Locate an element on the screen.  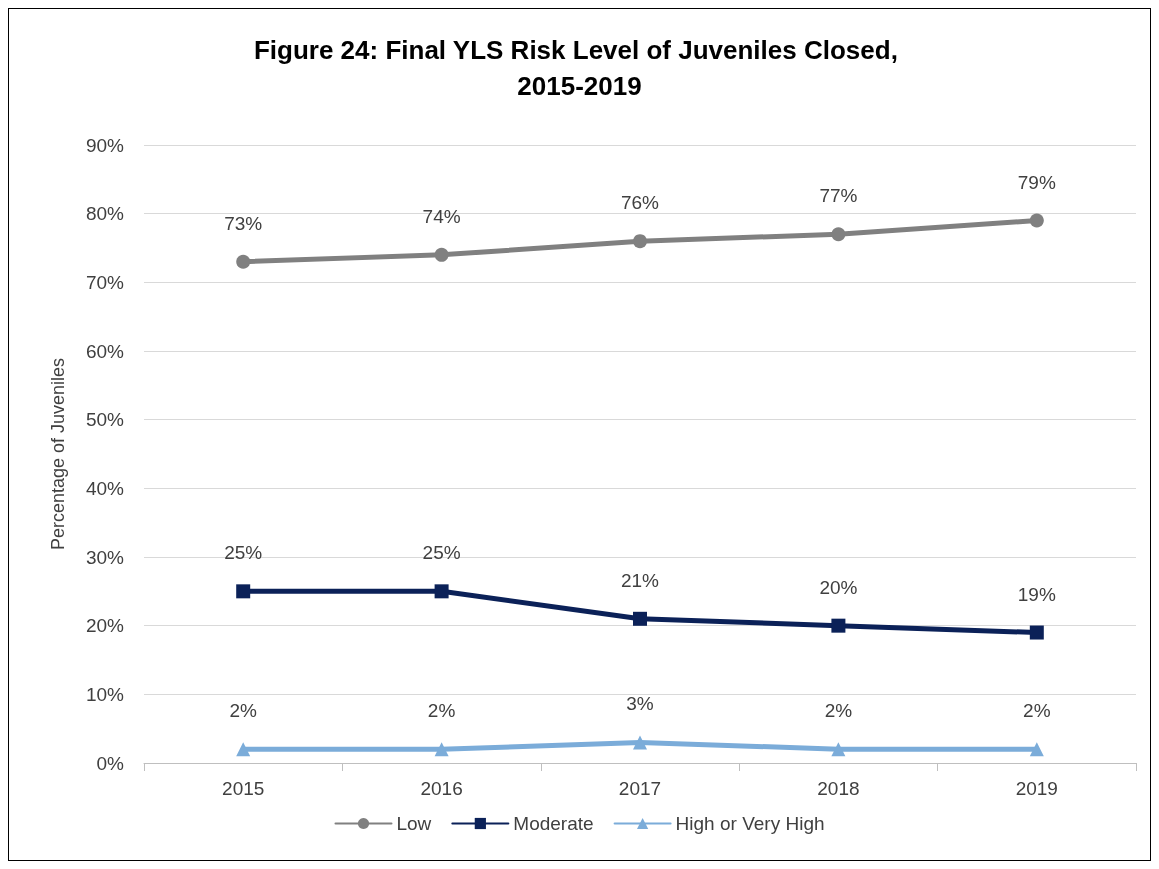
data-label: 77% is located at coordinates (838, 196).